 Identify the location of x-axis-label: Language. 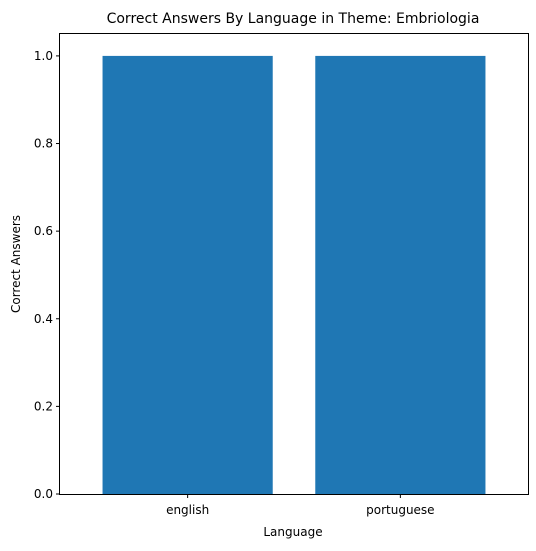
(292, 532).